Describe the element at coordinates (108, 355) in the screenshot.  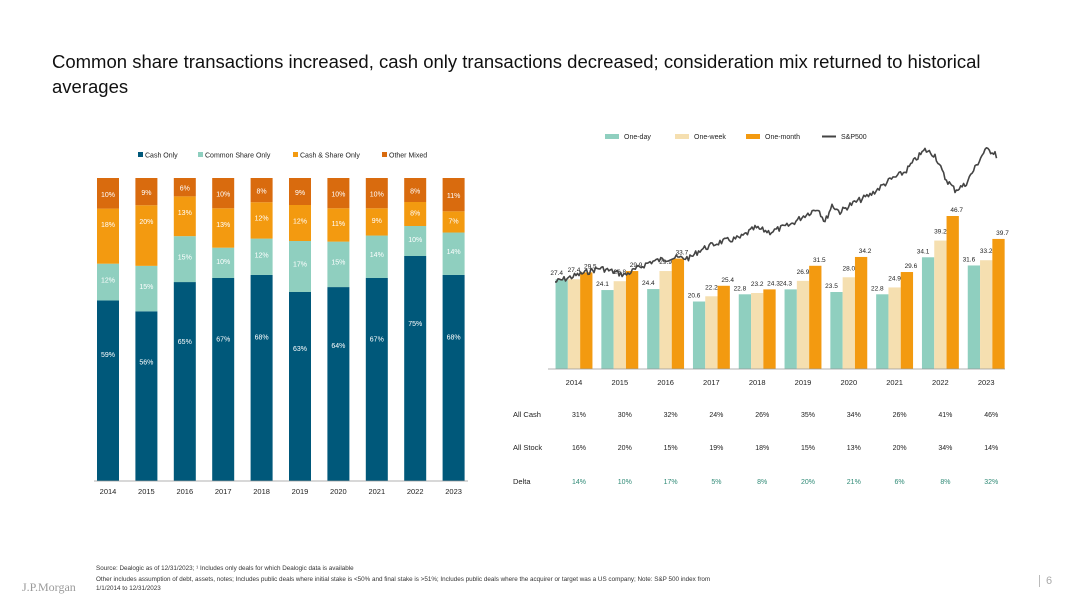
I see `segment-value-label: 59%` at that location.